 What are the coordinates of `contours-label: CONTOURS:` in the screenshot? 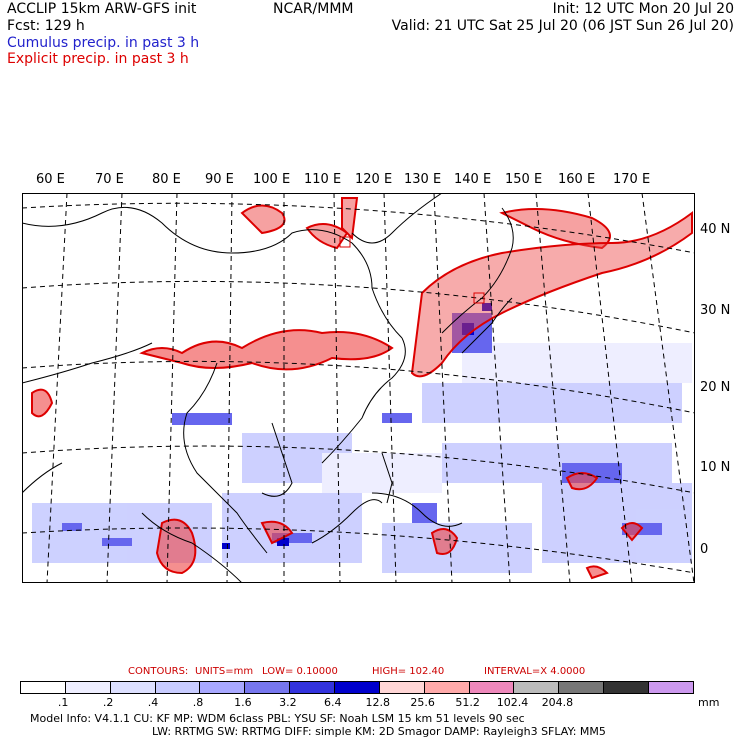 It's located at (158, 671).